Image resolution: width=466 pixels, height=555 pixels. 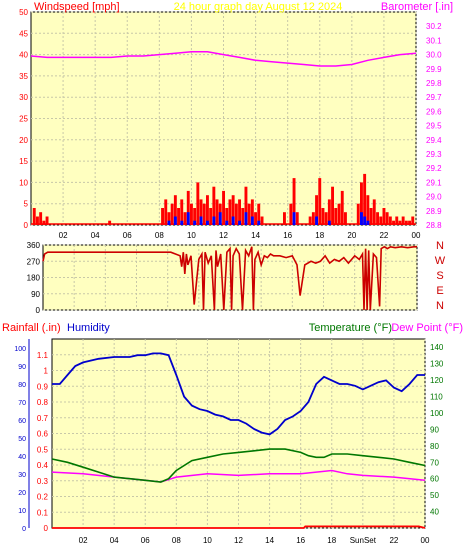 What do you see at coordinates (22, 475) in the screenshot?
I see `humidity-tick-label: 30` at bounding box center [22, 475].